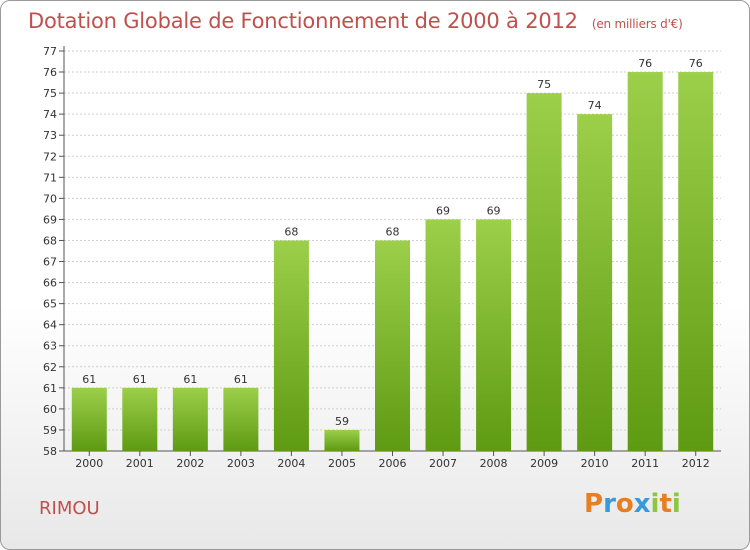  Describe the element at coordinates (645, 261) in the screenshot. I see `bar-2011` at that location.